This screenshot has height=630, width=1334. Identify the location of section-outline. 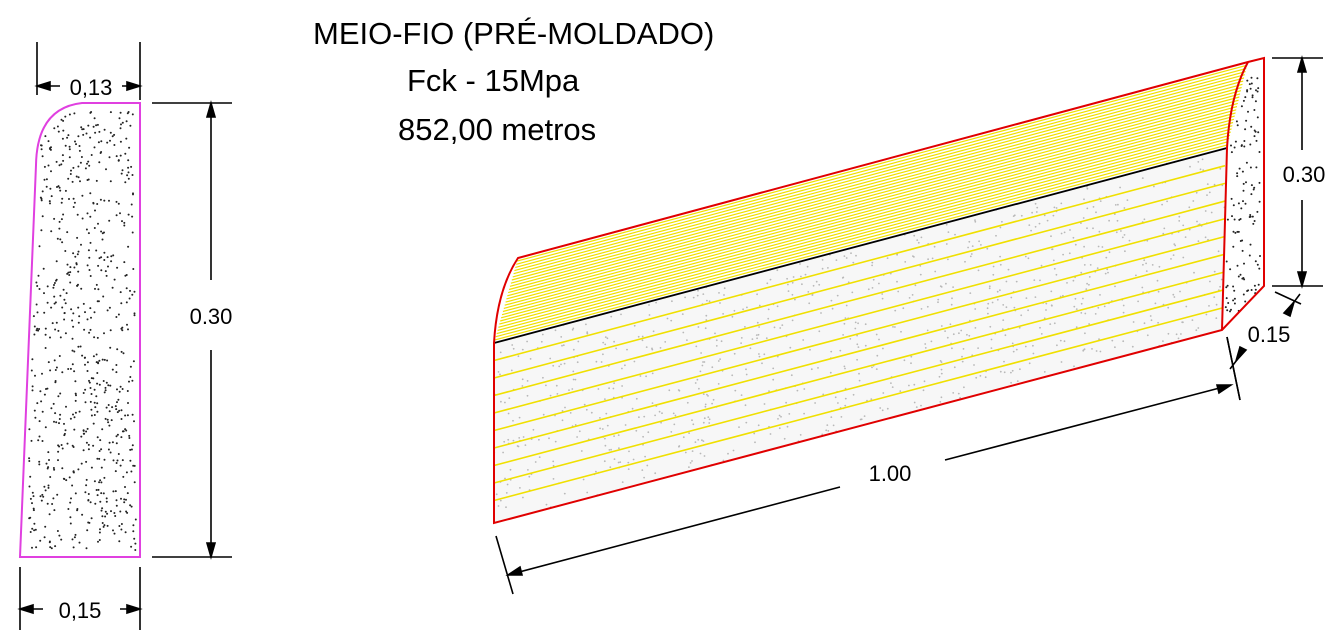
(79, 330).